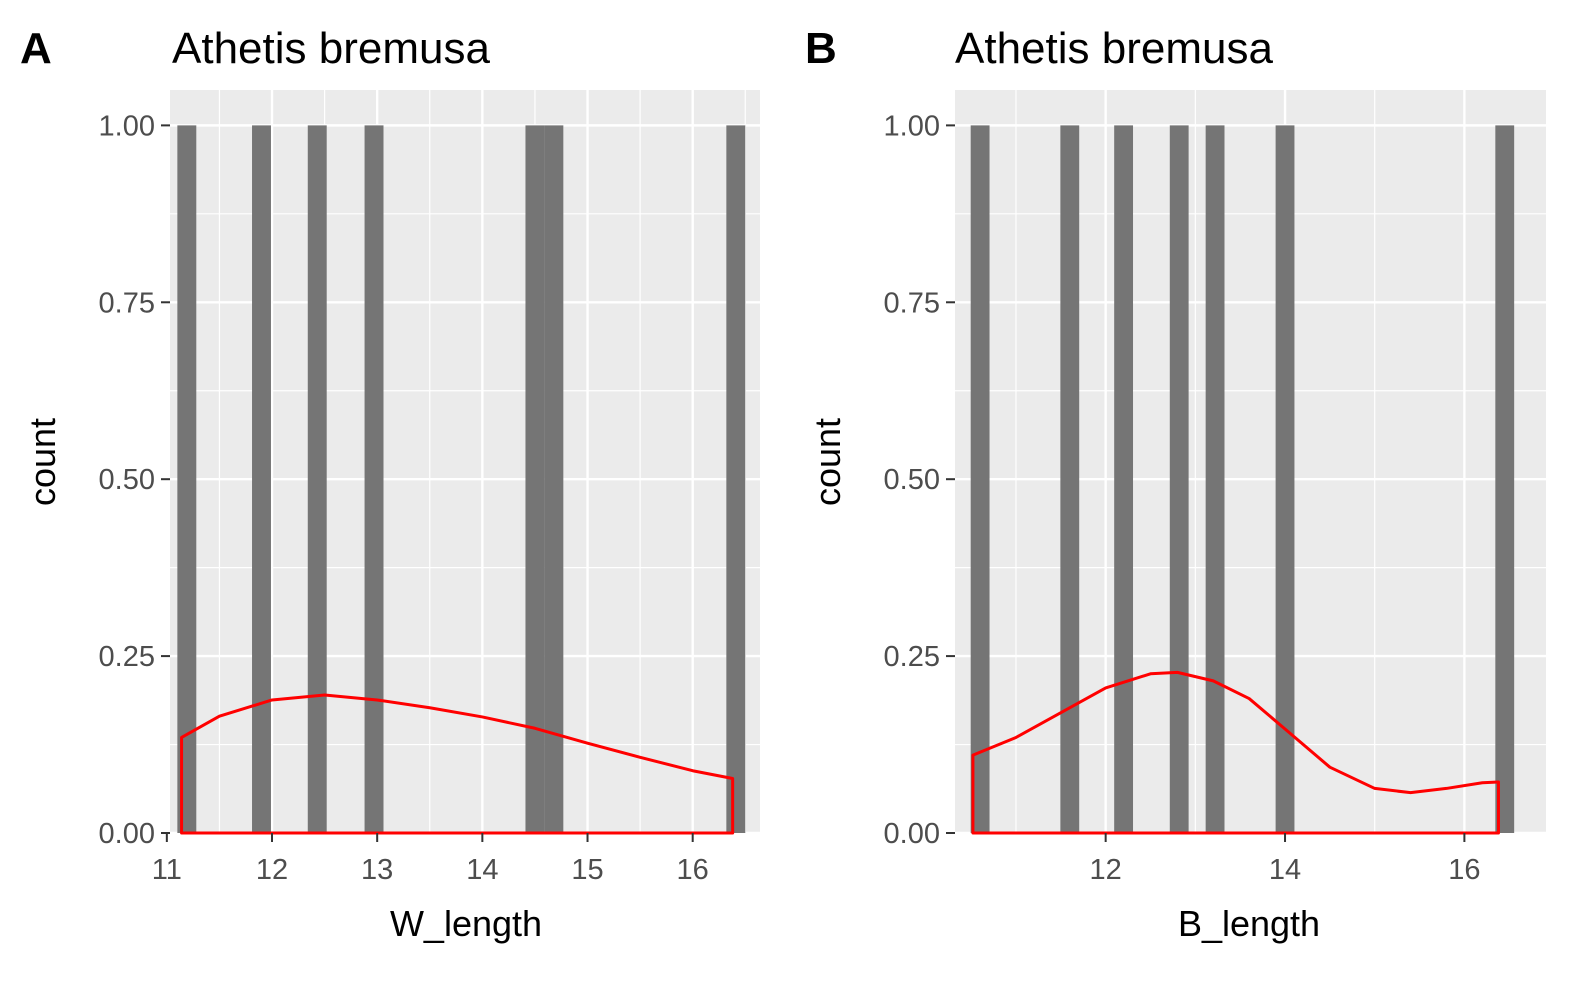  What do you see at coordinates (127, 480) in the screenshot?
I see `panel-a-y-tick-label: 0.50` at bounding box center [127, 480].